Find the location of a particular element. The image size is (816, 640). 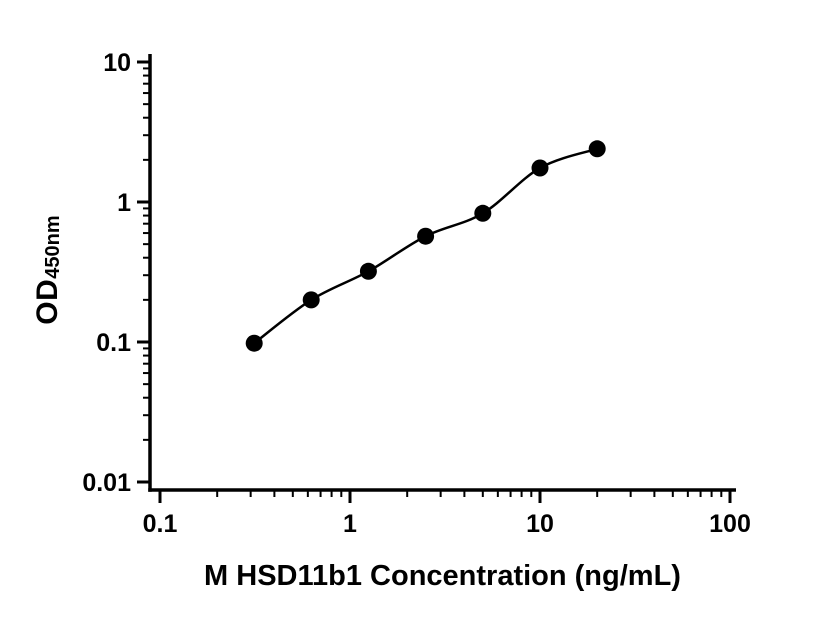

y-axis-title-text: OD is located at coordinates (47, 301).